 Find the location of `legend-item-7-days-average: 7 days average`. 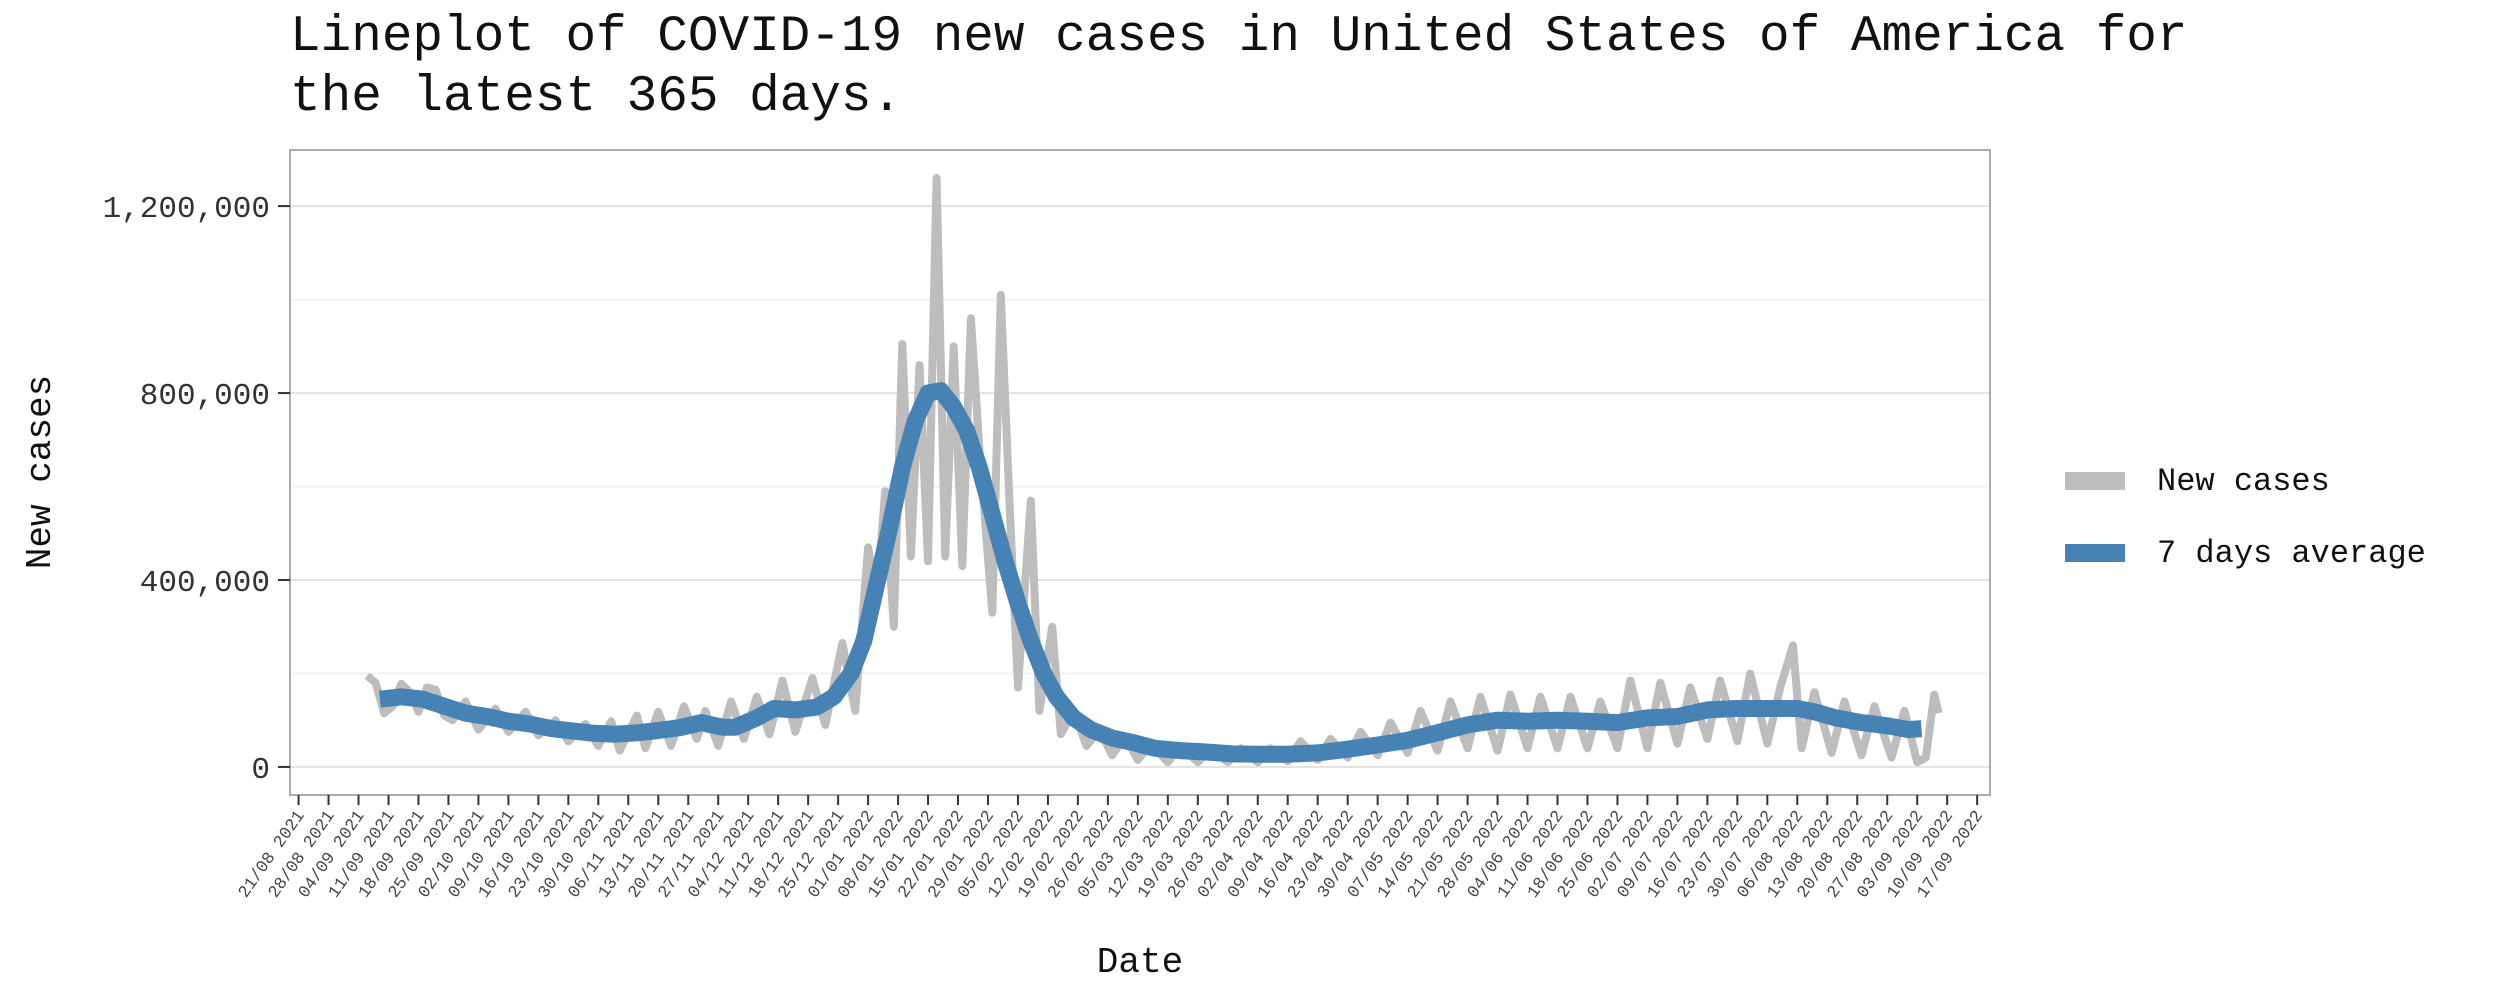

legend-item-7-days-average: 7 days average is located at coordinates (2245, 553).